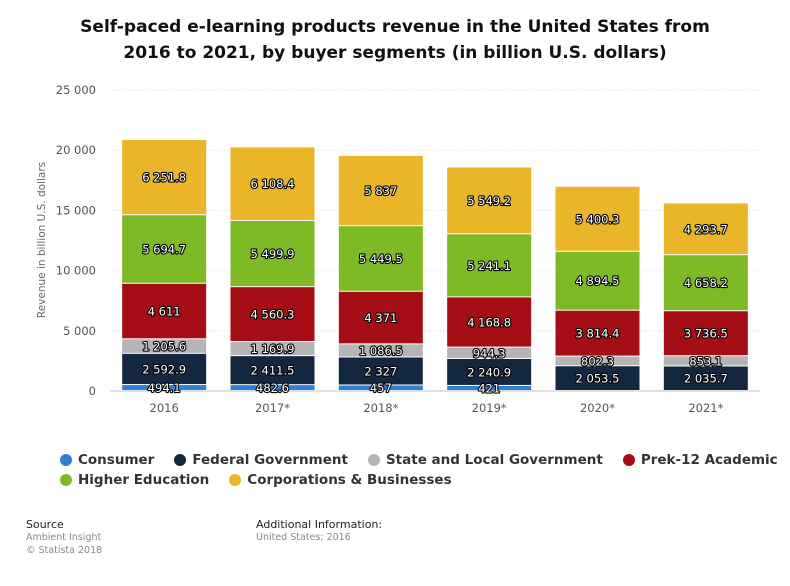 This screenshot has width=790, height=586. Describe the element at coordinates (164, 388) in the screenshot. I see `data-label: 494.1` at that location.